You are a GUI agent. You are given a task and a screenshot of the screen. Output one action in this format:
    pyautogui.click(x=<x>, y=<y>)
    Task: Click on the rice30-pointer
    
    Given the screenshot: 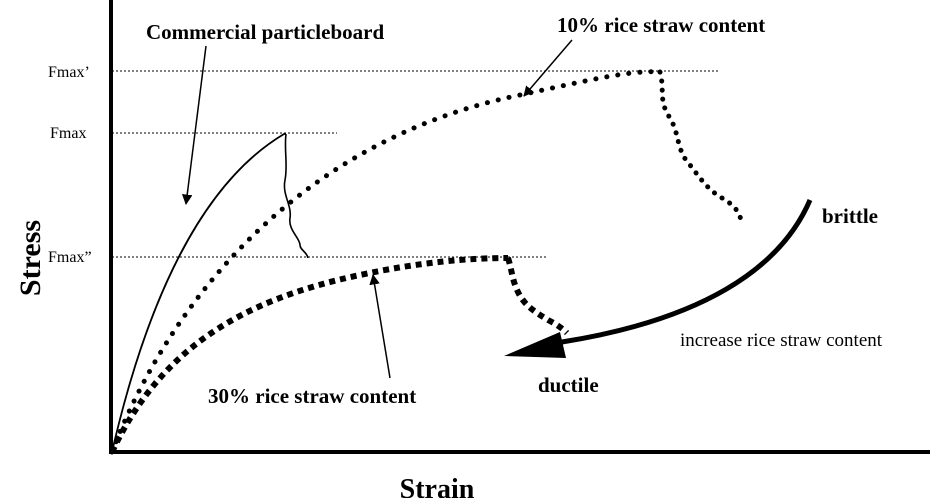 What is the action you would take?
    pyautogui.click(x=380, y=326)
    